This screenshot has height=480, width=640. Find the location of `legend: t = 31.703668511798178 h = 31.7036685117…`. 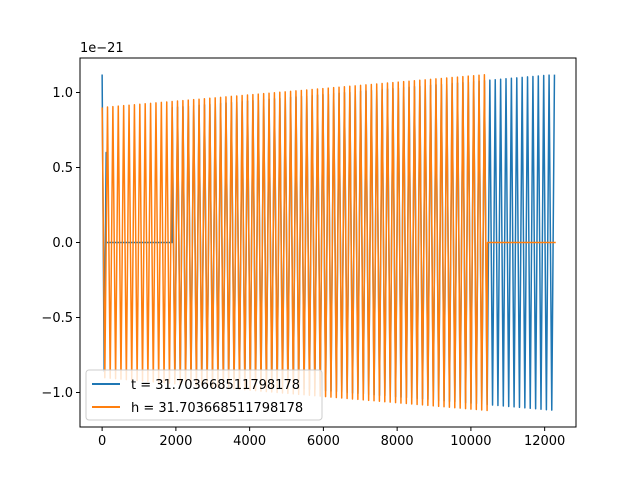

legend: t = 31.703668511798178 h = 31.7036685117… is located at coordinates (204, 395).